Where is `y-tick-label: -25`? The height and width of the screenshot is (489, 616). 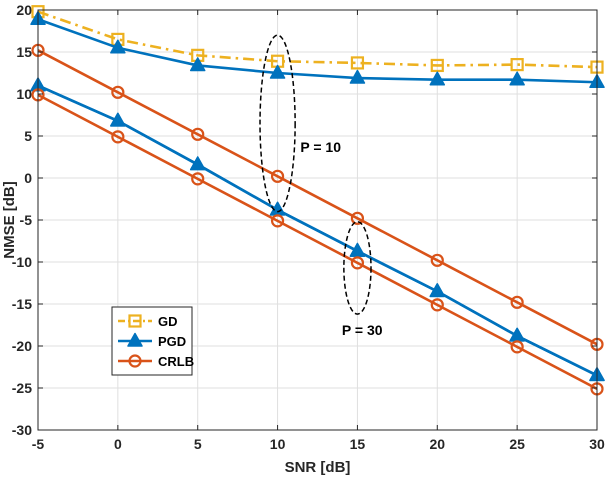
y-tick-label: -25 is located at coordinates (22, 388).